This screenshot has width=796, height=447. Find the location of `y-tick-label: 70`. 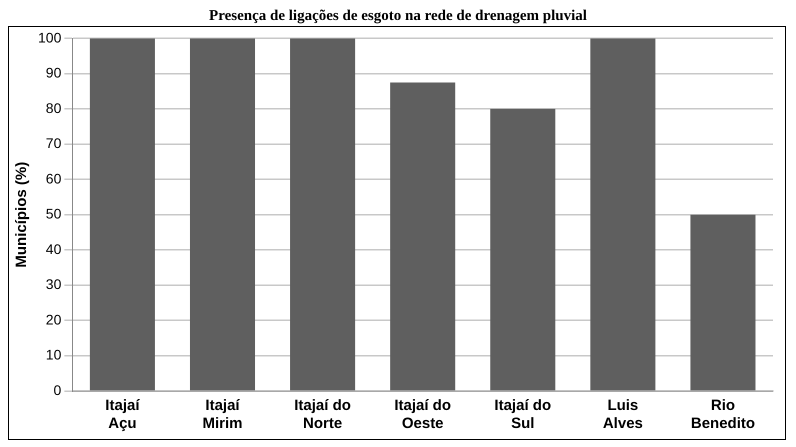

y-tick-label: 70 is located at coordinates (54, 143).